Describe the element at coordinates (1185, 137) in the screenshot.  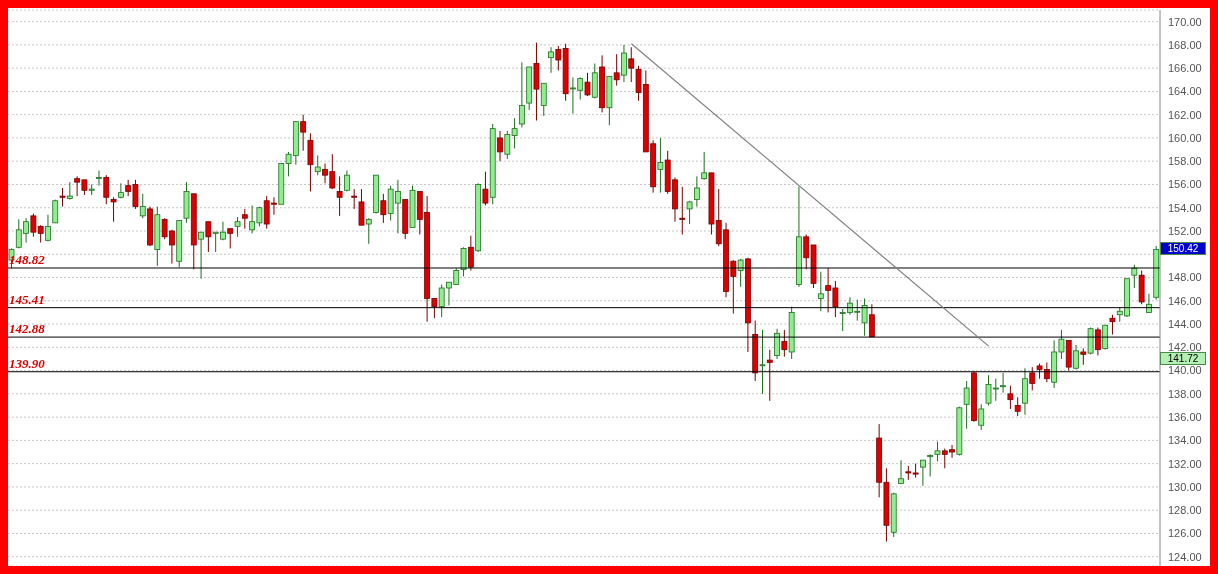
I see `y-tick-label: 160.00` at that location.